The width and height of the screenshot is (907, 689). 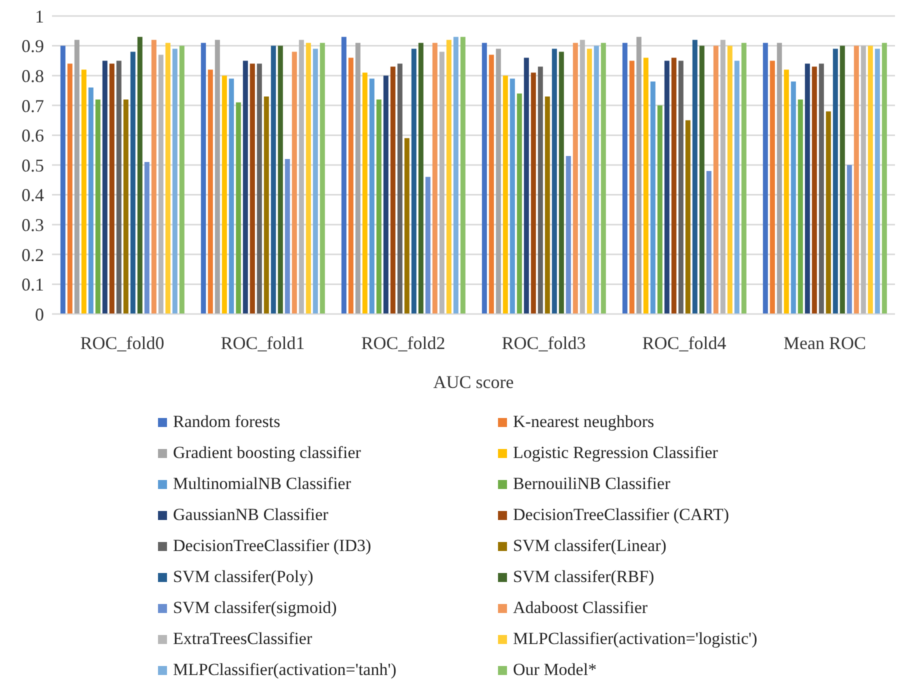 I want to click on x-tick-label: ROC_fold1, so click(x=262, y=342).